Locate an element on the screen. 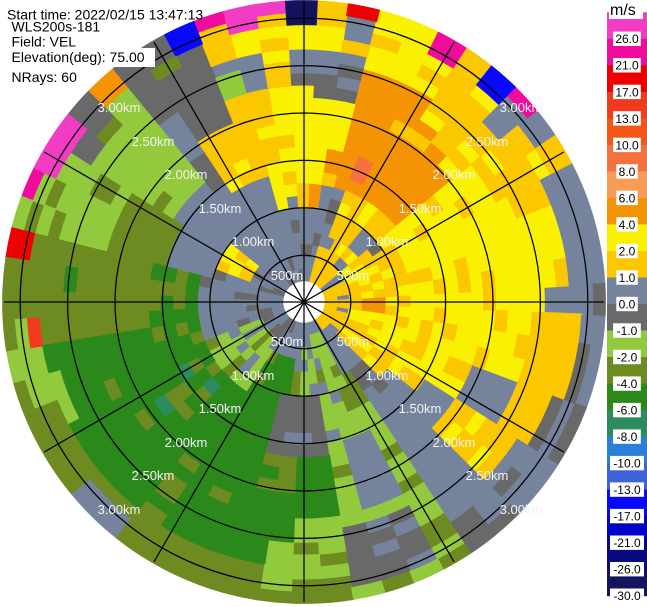 The width and height of the screenshot is (647, 607). svg-text: 2.0 is located at coordinates (627, 251).